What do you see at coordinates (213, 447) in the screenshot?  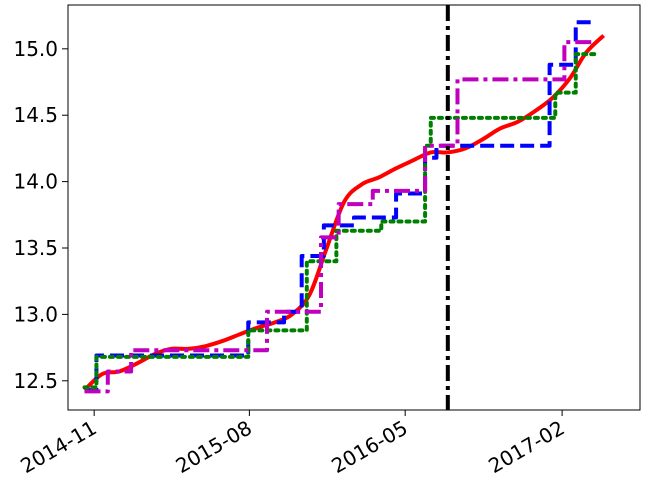 I see `x-tick-label: 2015-08` at bounding box center [213, 447].